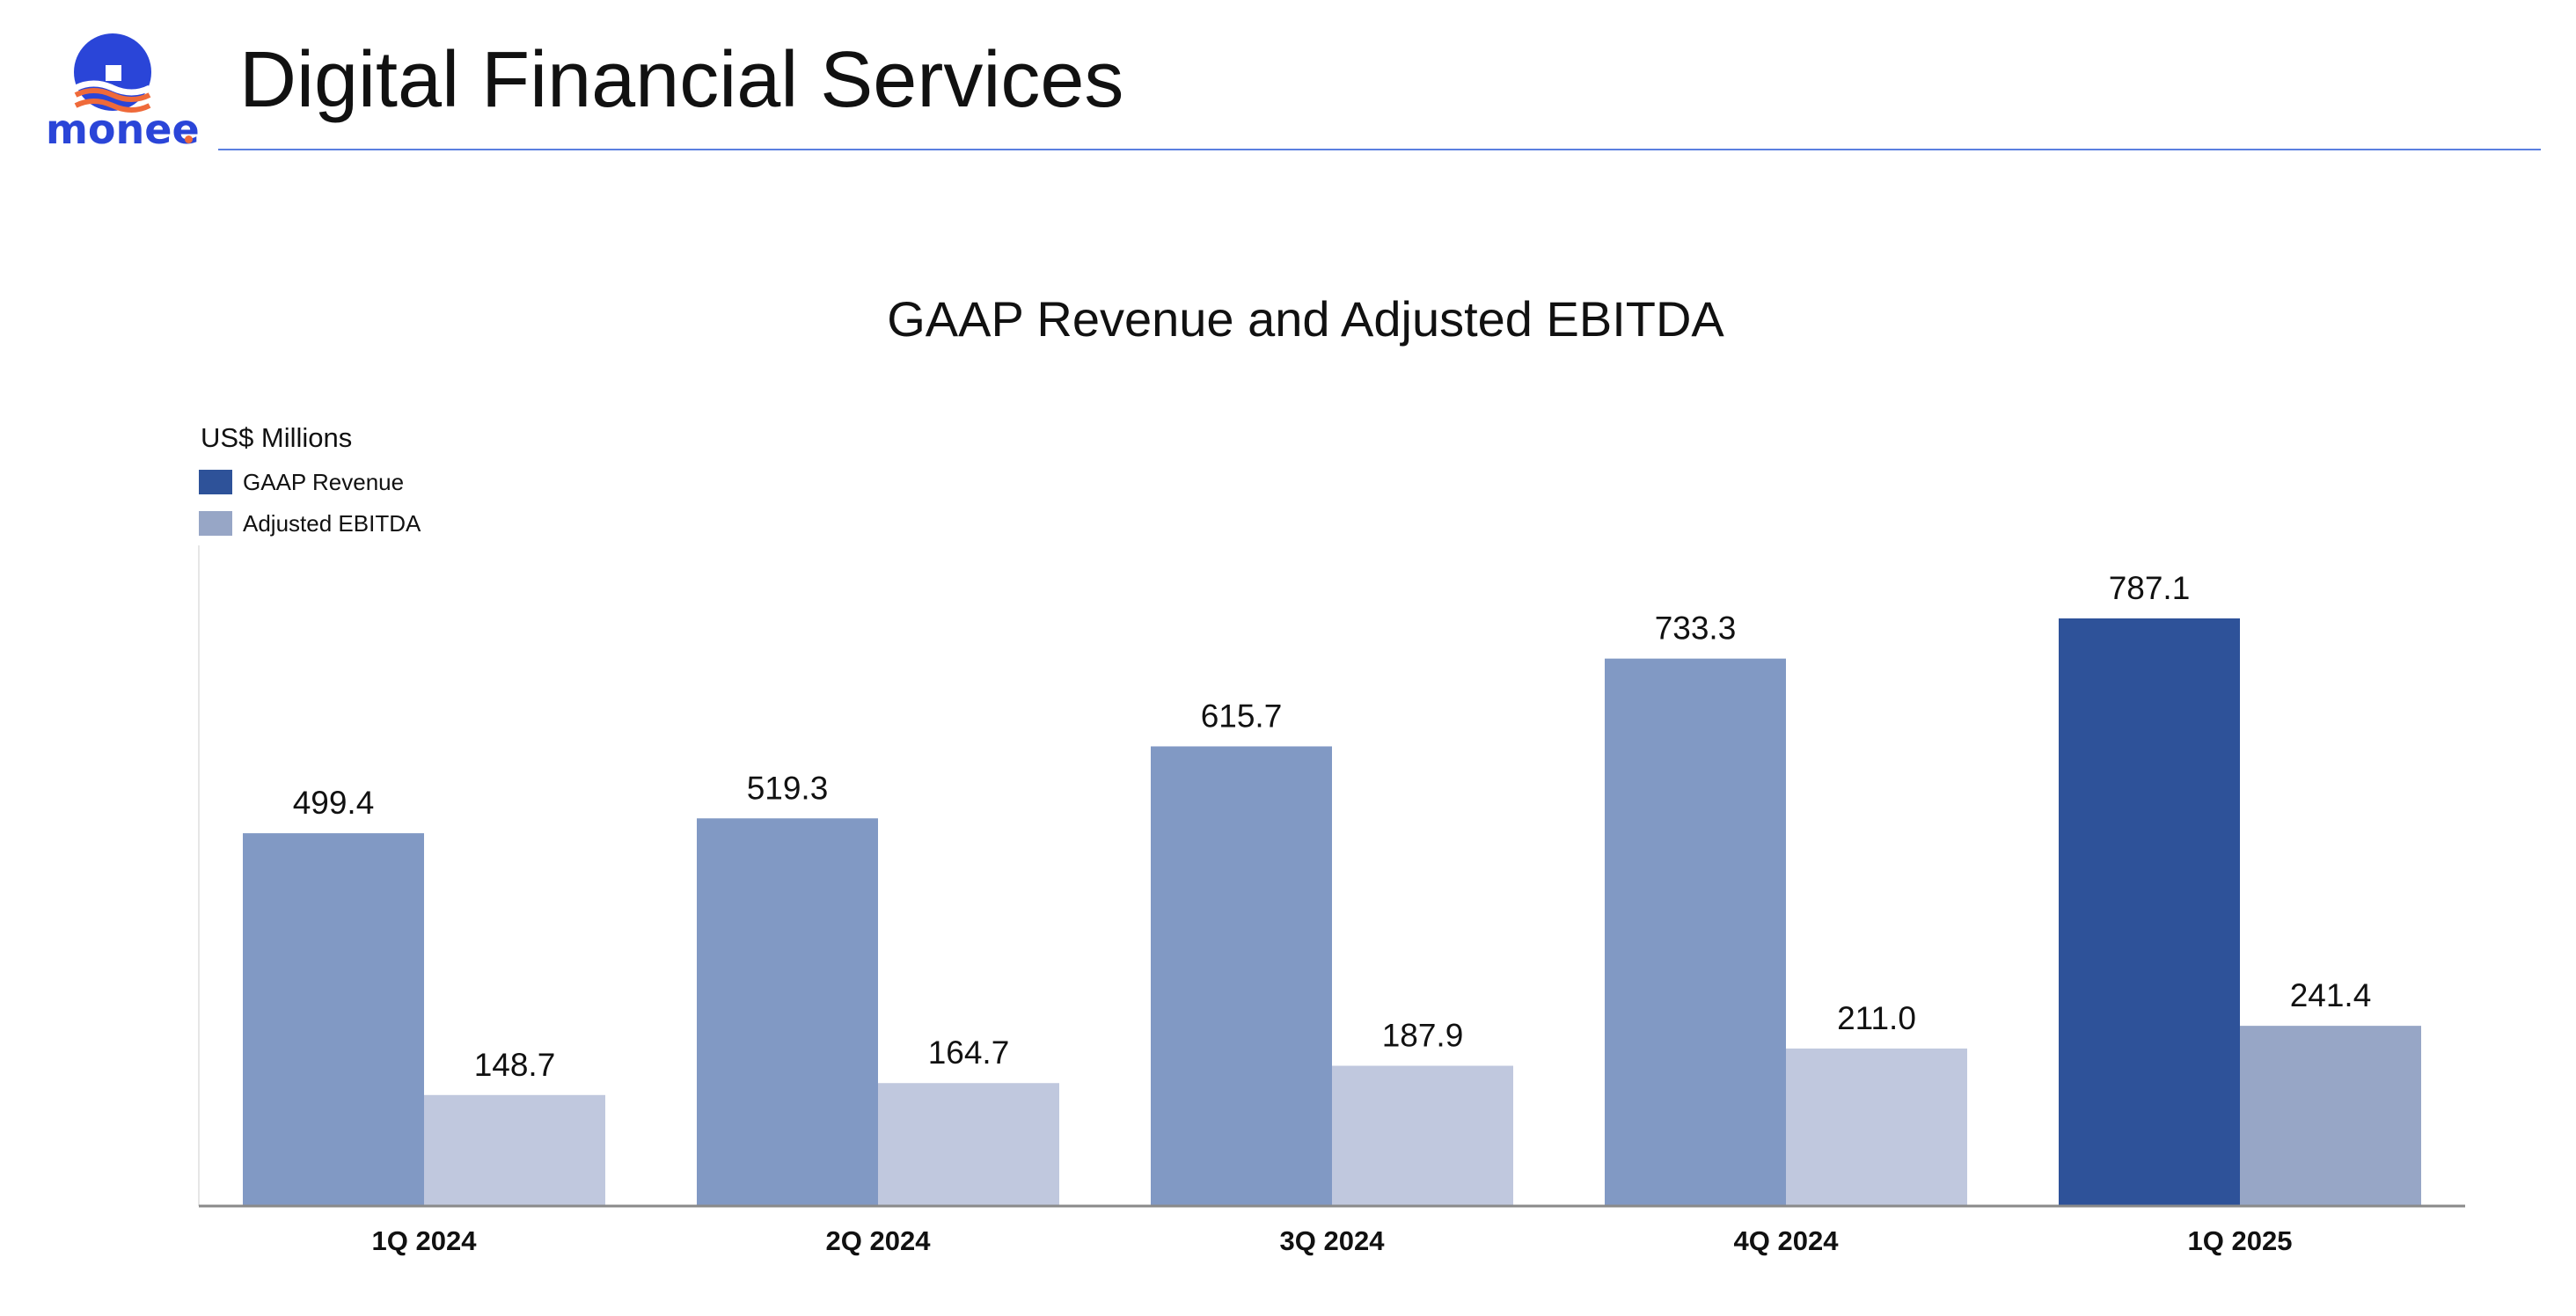 Image resolution: width=2576 pixels, height=1316 pixels. I want to click on data-label-gaap-revenue-3q-2024: 615.7, so click(1242, 716).